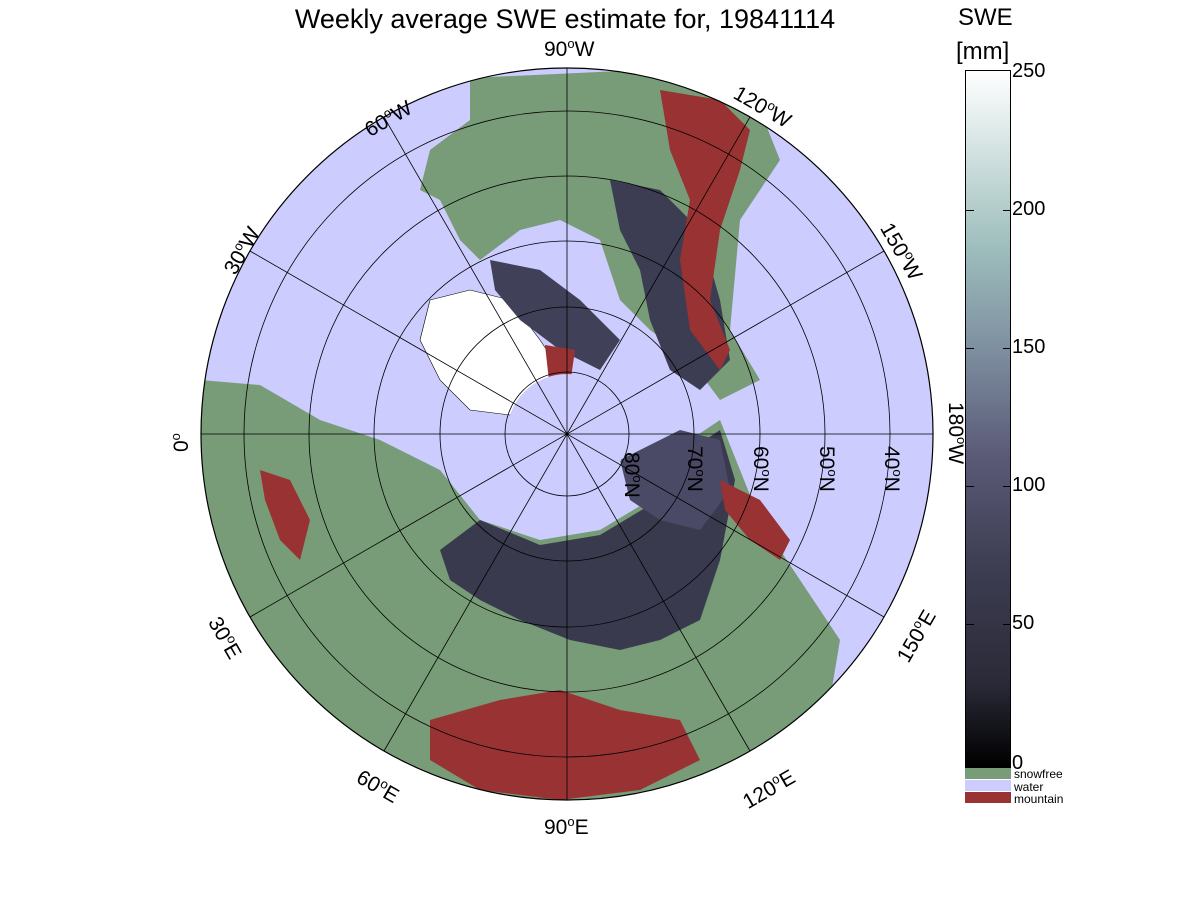 The height and width of the screenshot is (900, 1200). Describe the element at coordinates (827, 469) in the screenshot. I see `lat-label-50n: 50oN` at that location.